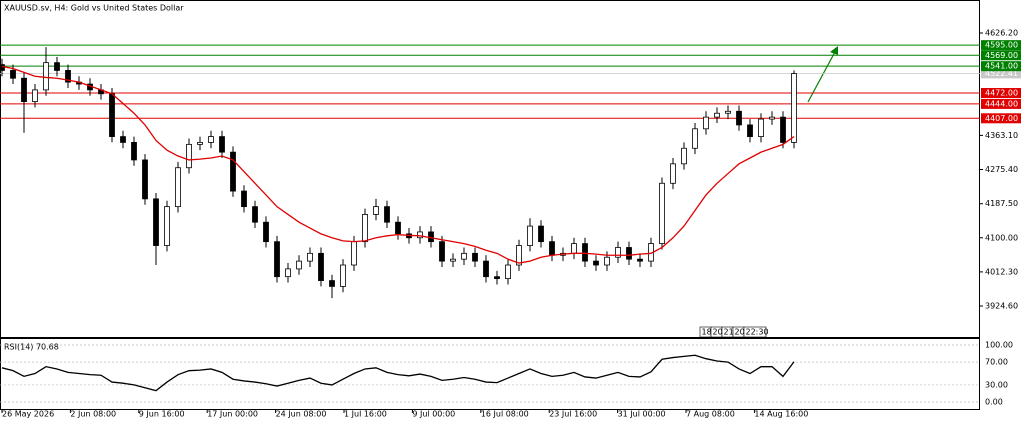 This screenshot has width=1024, height=421. Describe the element at coordinates (433, 414) in the screenshot. I see `x-tick-label: 9 Jul 00:00` at that location.